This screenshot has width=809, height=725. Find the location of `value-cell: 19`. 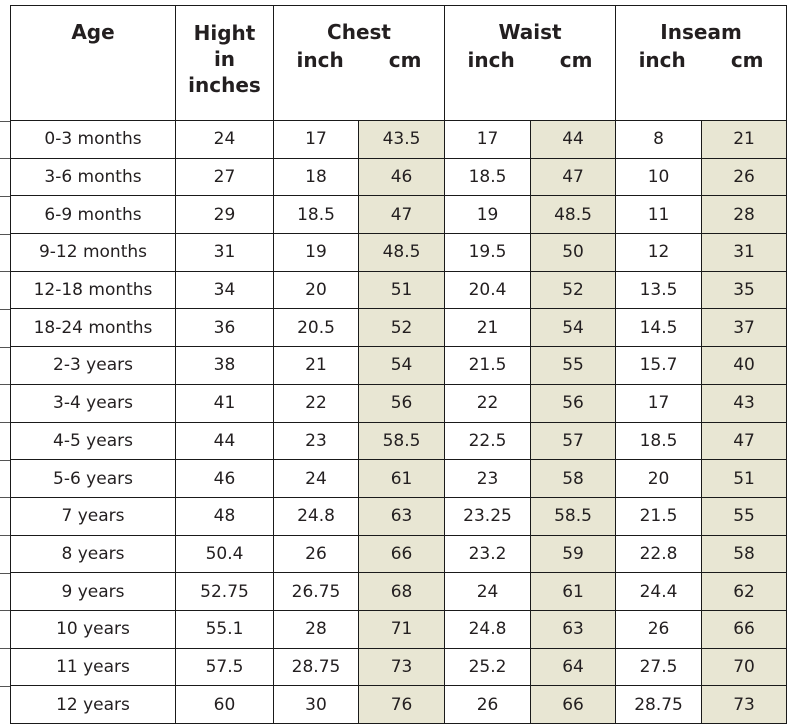

value-cell: 19 is located at coordinates (488, 215).